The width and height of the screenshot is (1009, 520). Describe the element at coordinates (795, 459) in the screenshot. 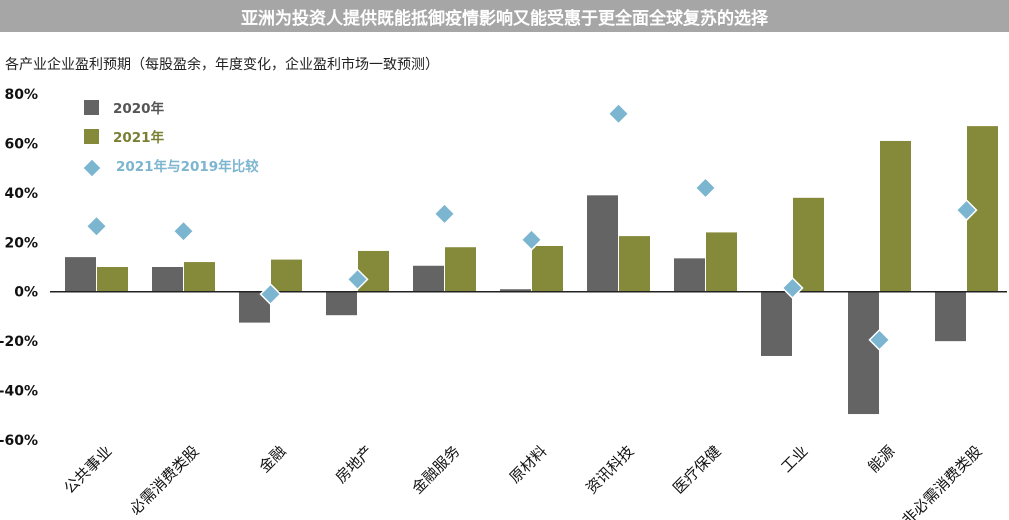

I see `category-label: 工业` at that location.